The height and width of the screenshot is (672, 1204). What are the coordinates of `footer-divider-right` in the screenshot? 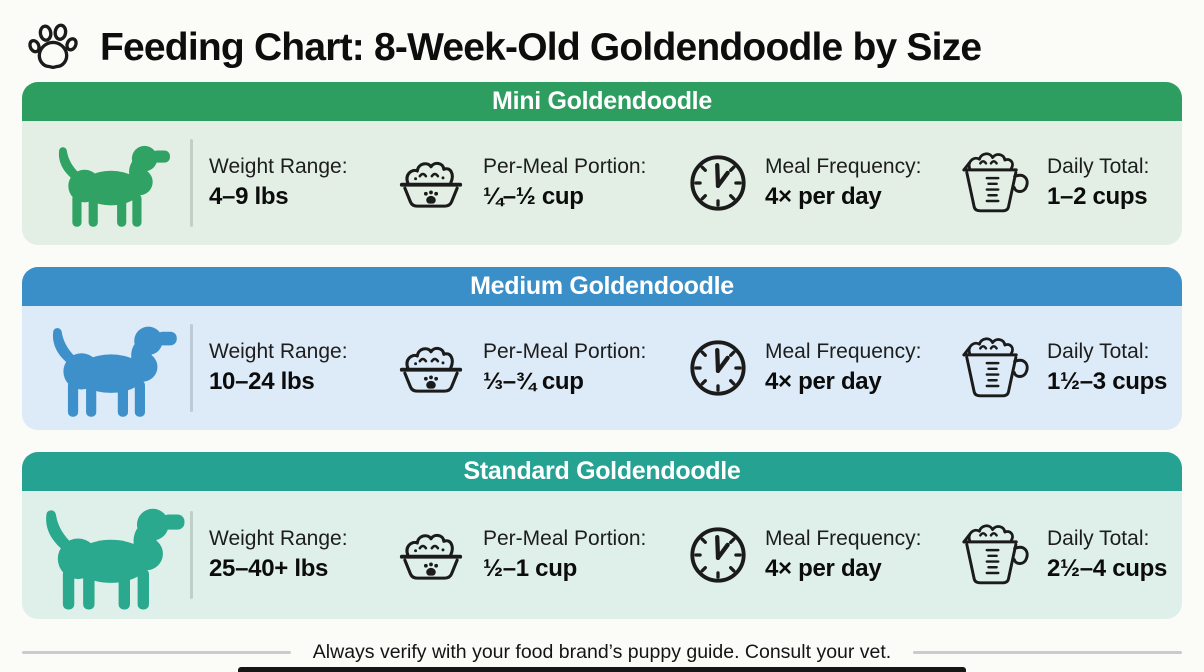 It's located at (1048, 652).